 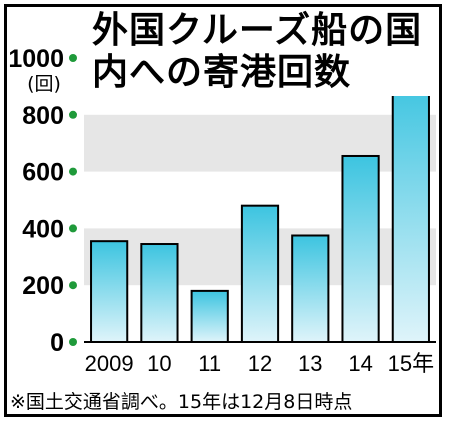 I want to click on y-tick-label: 200, so click(x=43, y=286).